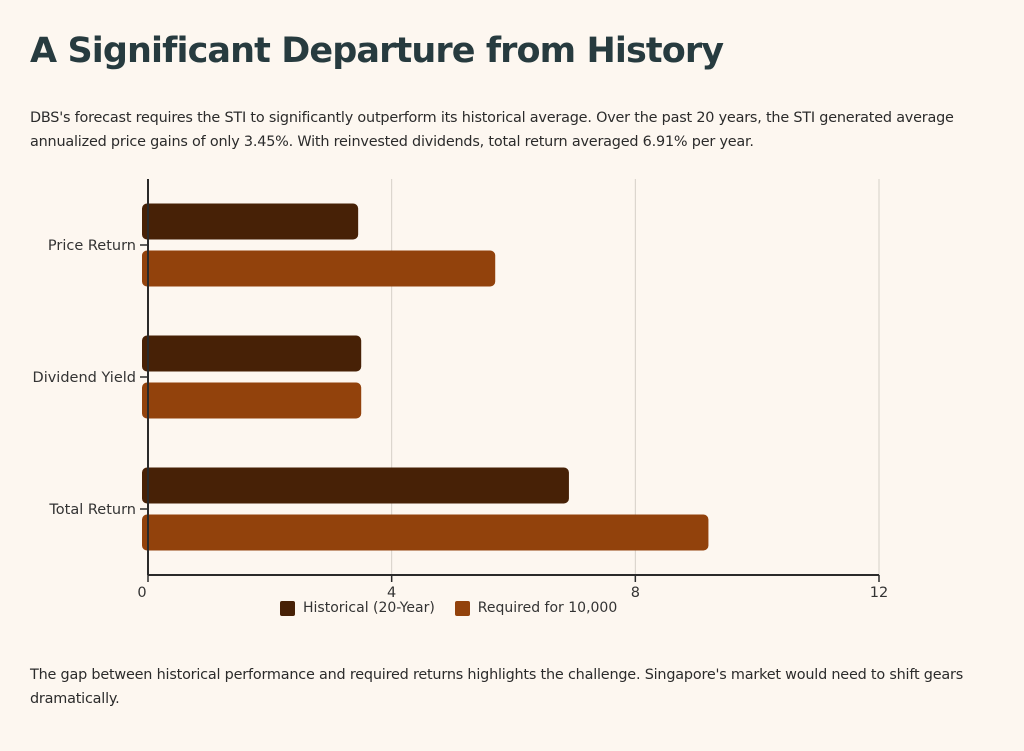  What do you see at coordinates (287, 608) in the screenshot?
I see `legend-swatch-historical` at bounding box center [287, 608].